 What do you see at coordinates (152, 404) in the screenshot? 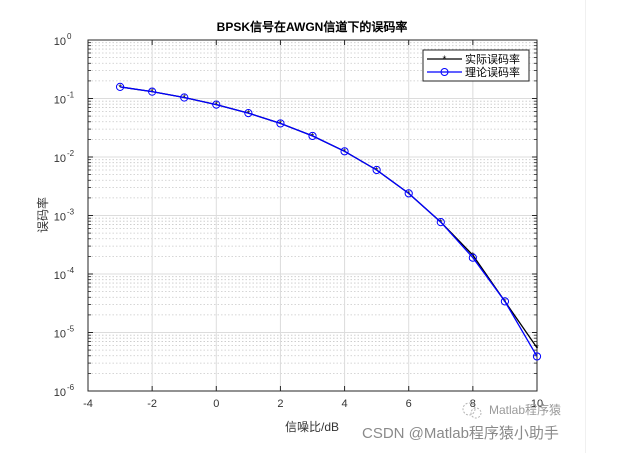
I see `x-tick-label: -2` at bounding box center [152, 404].